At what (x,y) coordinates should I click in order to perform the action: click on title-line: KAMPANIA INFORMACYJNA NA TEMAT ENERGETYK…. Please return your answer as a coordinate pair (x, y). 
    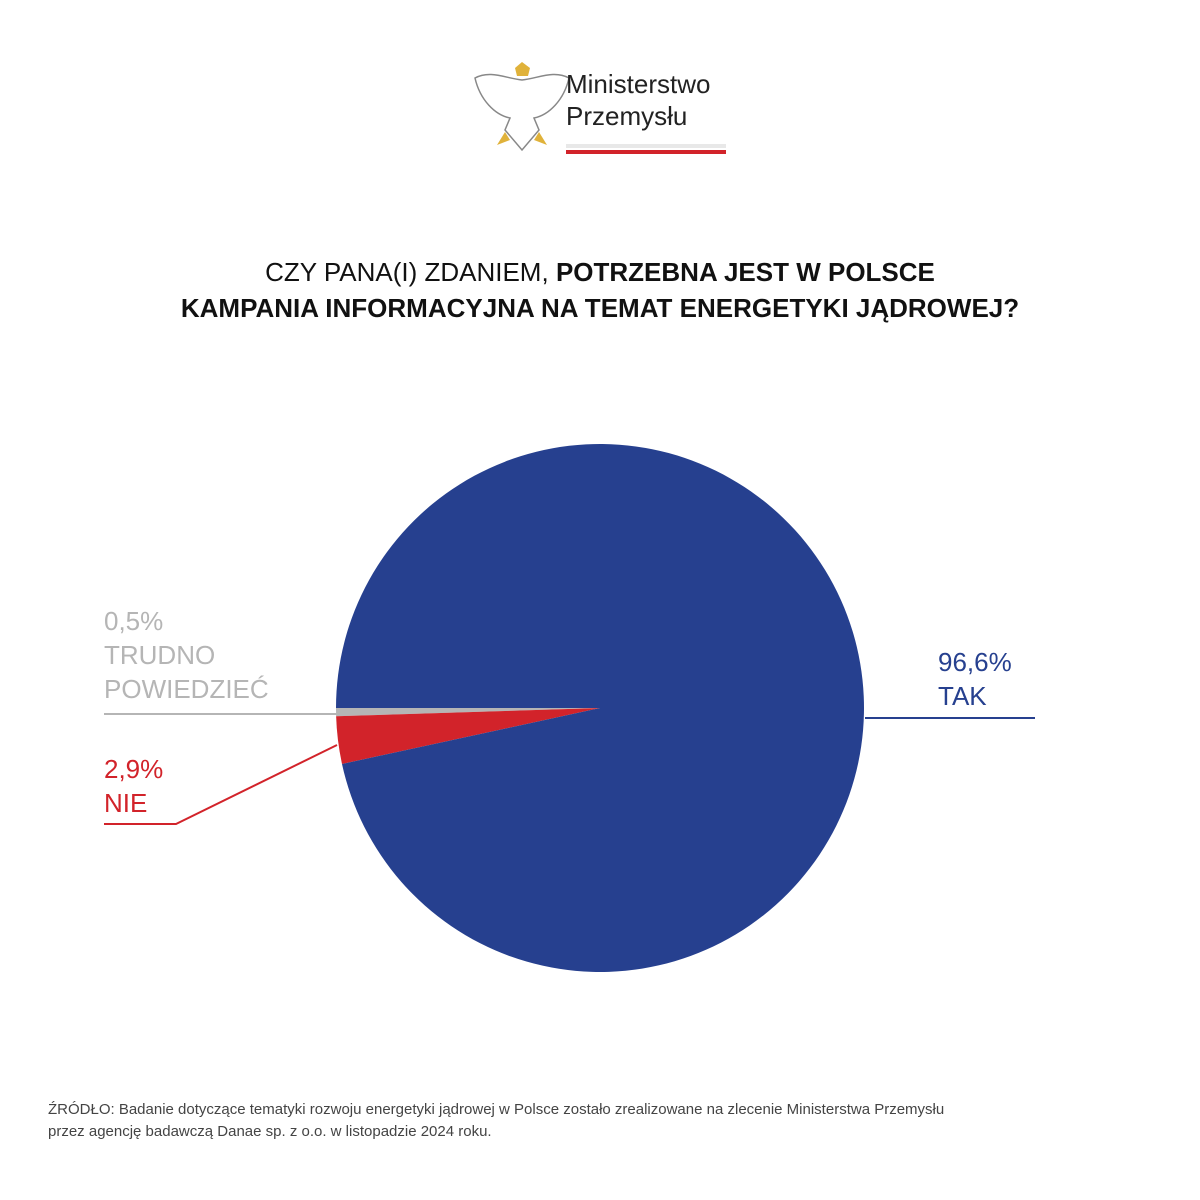
    Looking at the image, I should click on (600, 308).